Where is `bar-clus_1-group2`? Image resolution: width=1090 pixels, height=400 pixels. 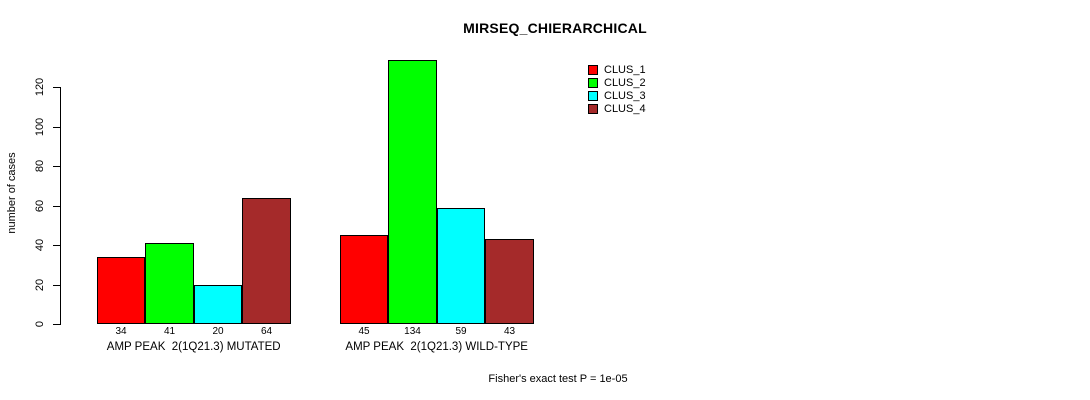
bar-clus_1-group2 is located at coordinates (364, 279).